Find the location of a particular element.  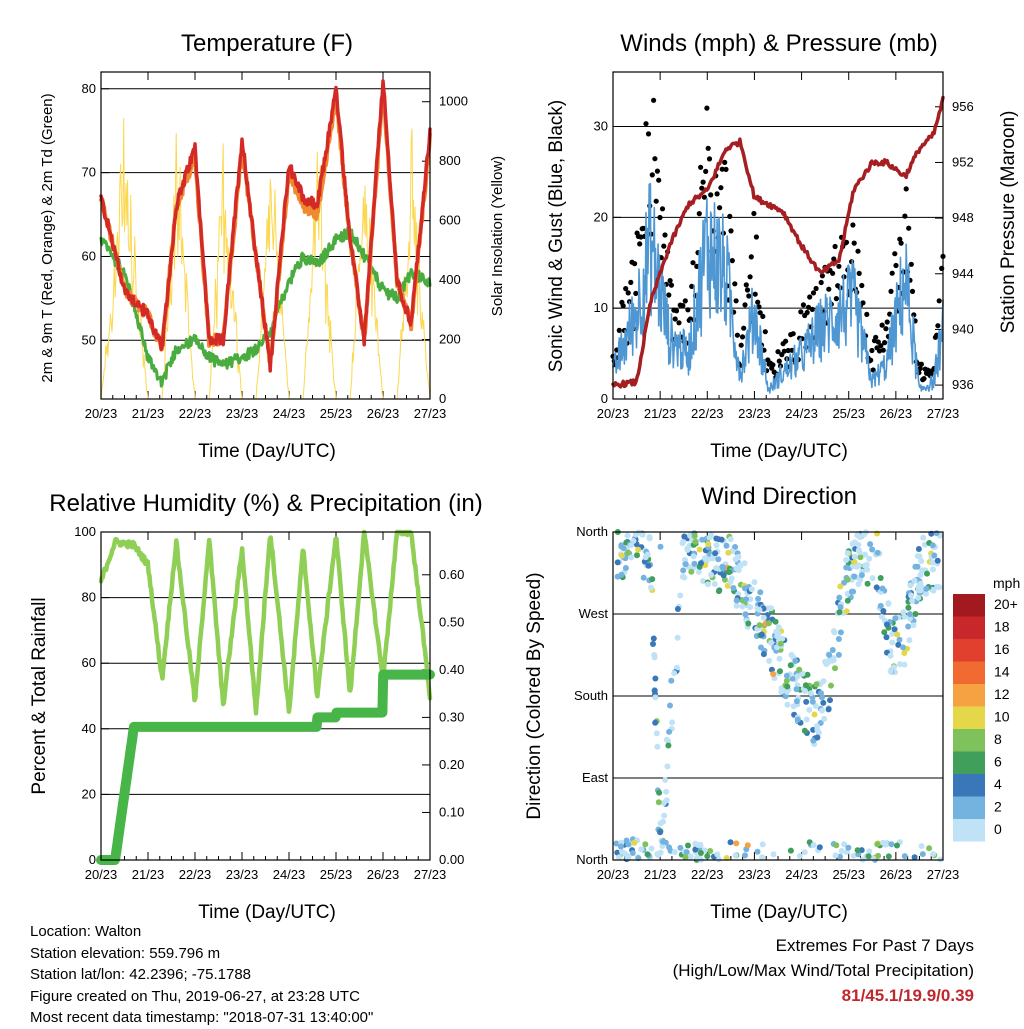

x-tick-label: 20/23 is located at coordinates (101, 413).